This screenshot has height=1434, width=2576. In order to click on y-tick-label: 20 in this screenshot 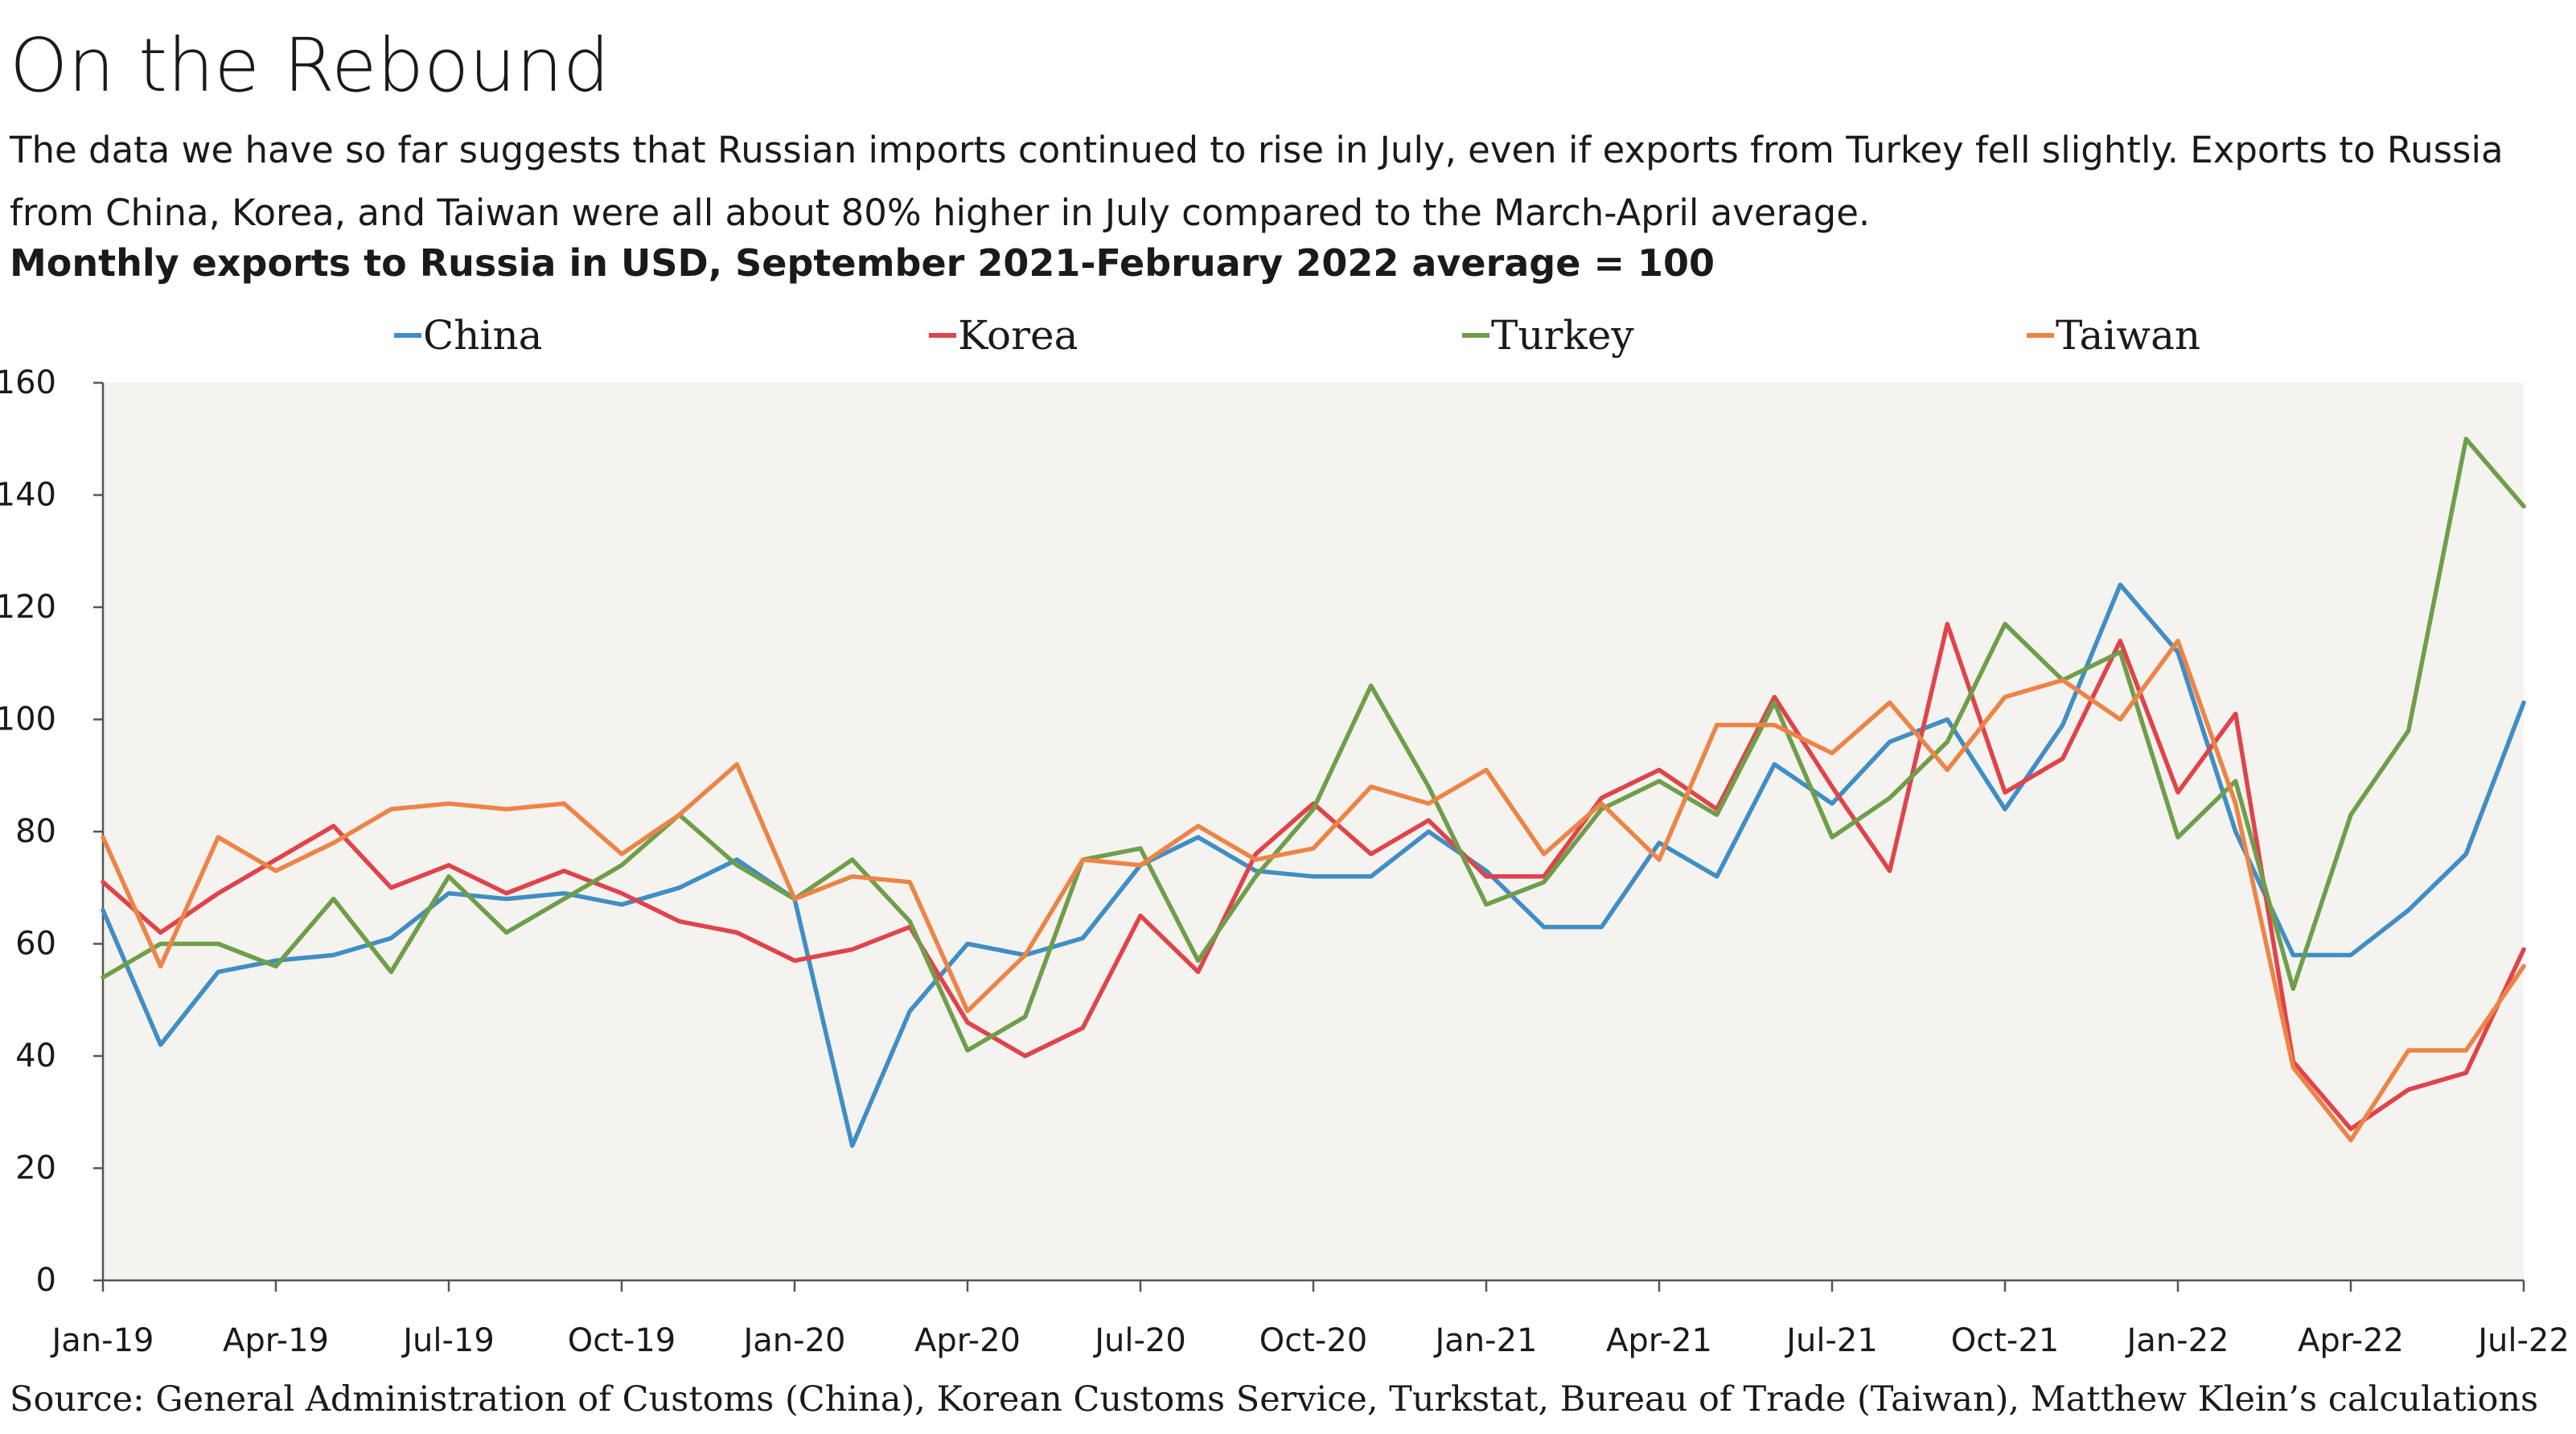, I will do `click(35, 1168)`.